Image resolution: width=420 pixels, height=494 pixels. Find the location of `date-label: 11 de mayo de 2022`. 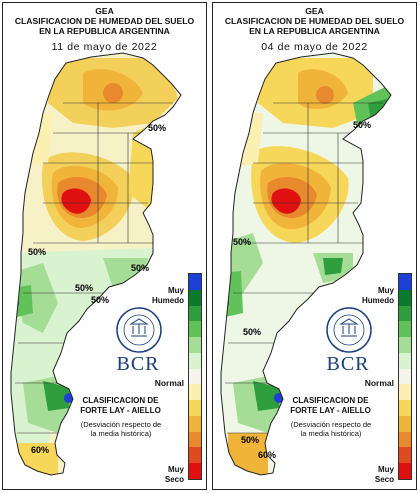

date-label: 11 de mayo de 2022 is located at coordinates (104, 47).